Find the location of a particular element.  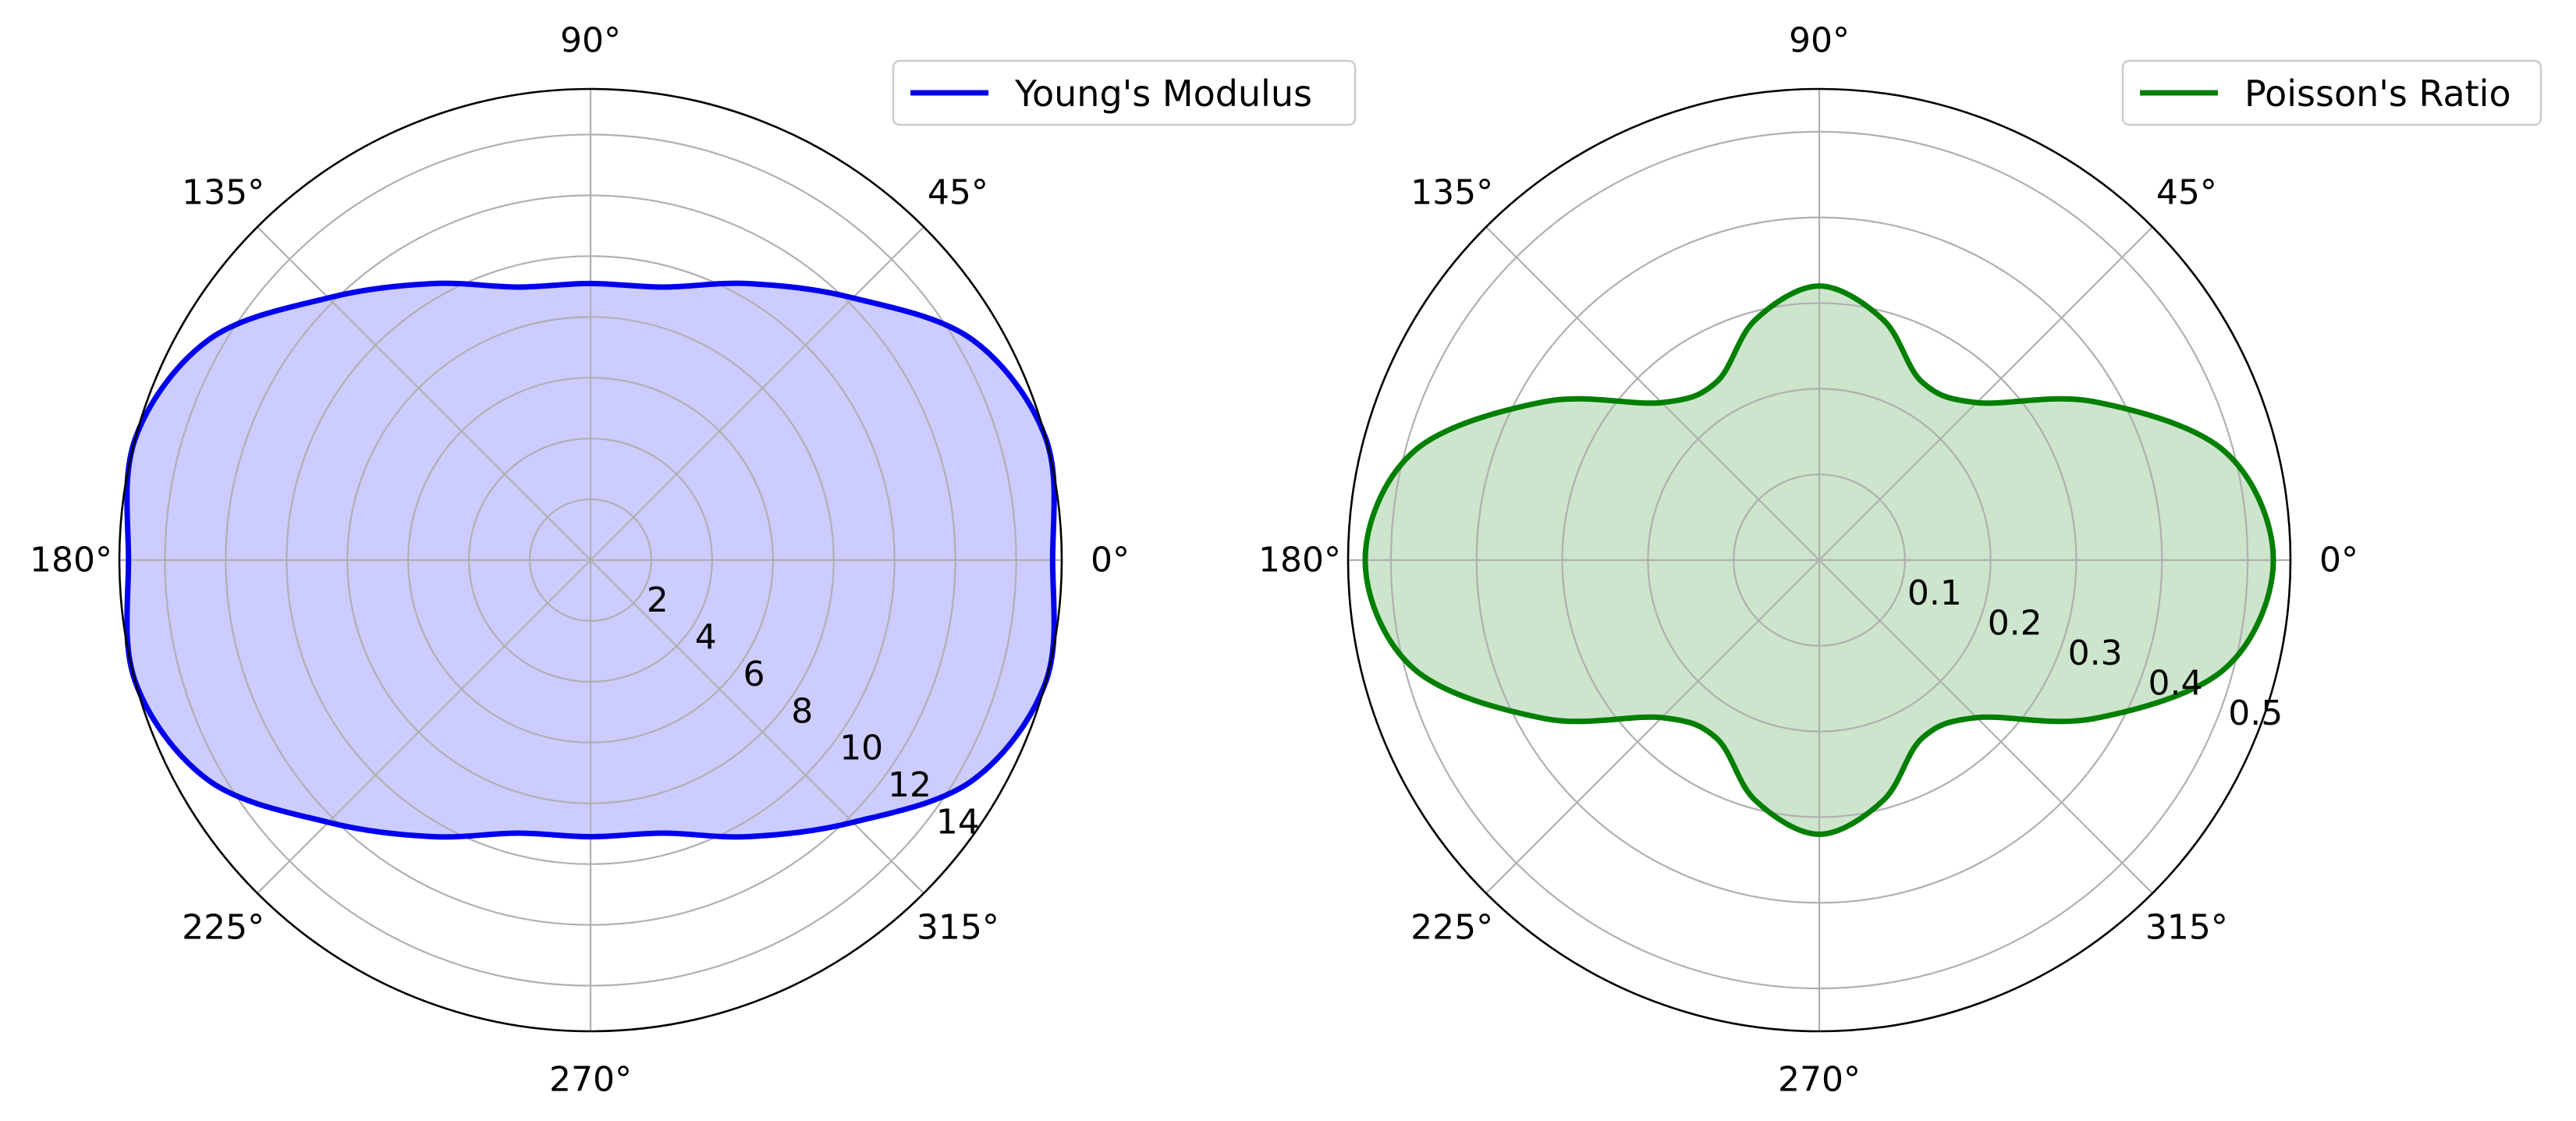

legend-label: Young's Modulus is located at coordinates (1163, 94).